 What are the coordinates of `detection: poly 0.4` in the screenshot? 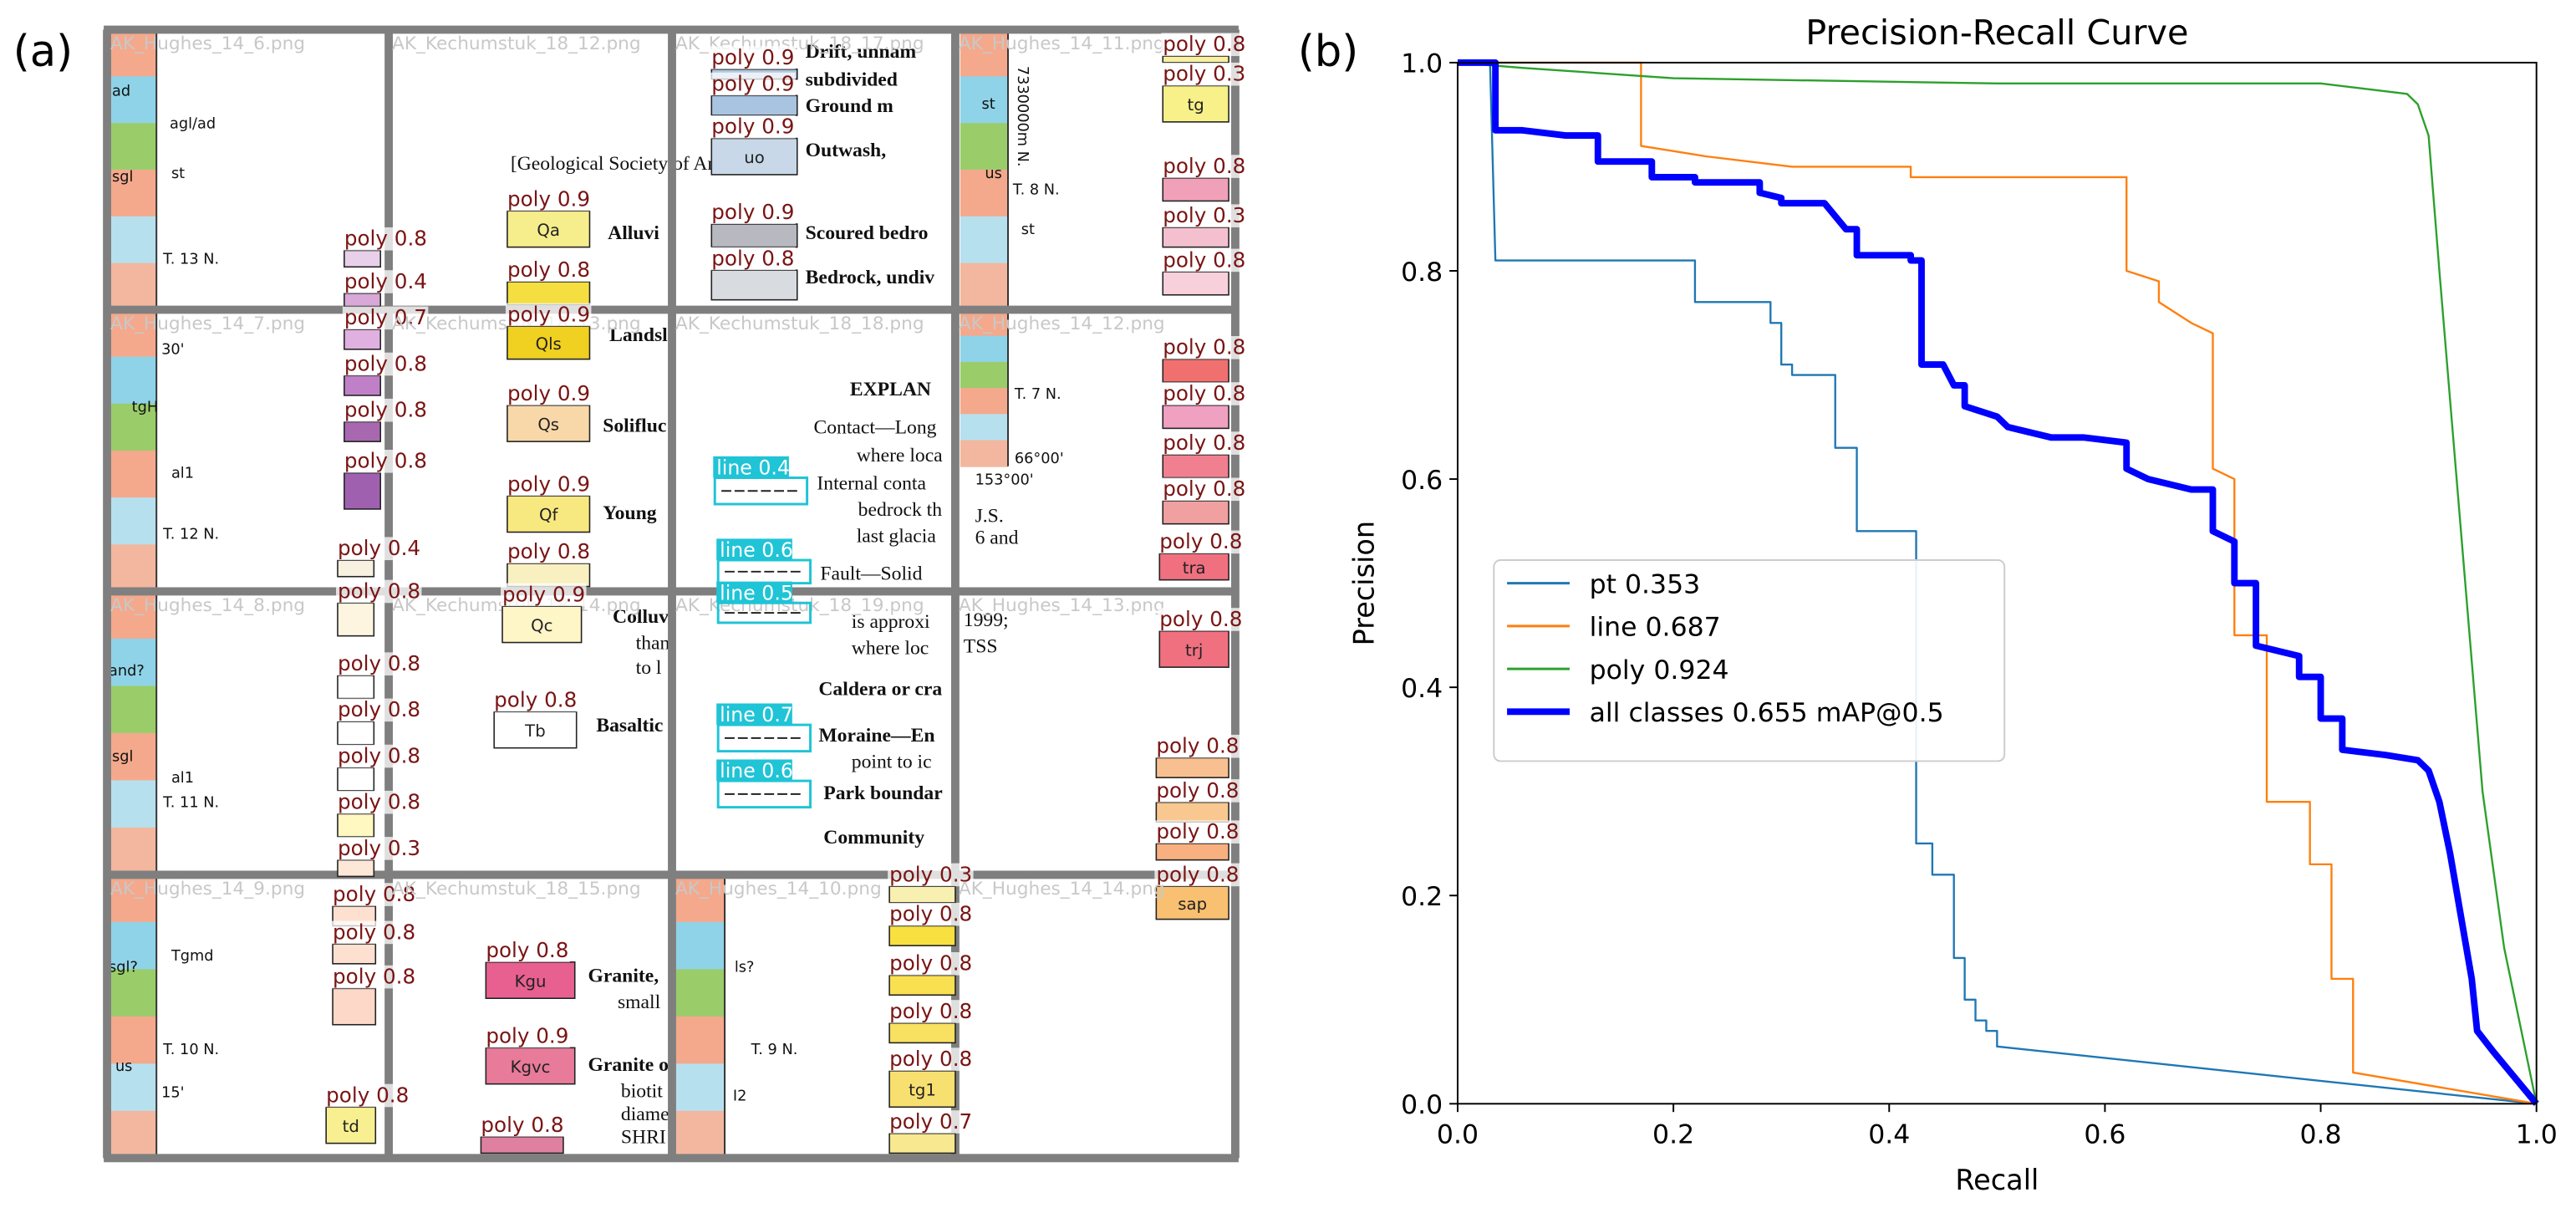 It's located at (379, 557).